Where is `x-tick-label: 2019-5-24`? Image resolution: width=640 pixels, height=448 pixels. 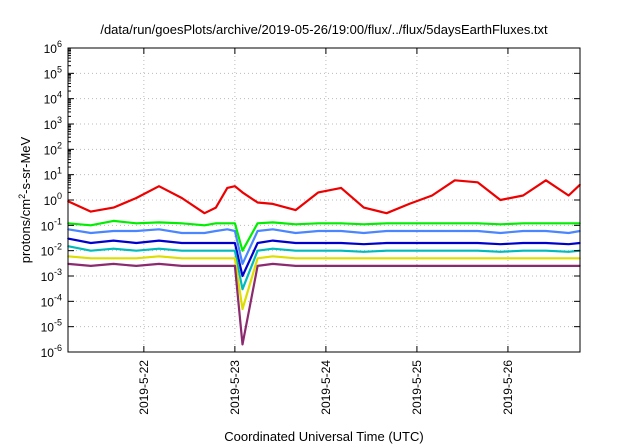 x-tick-label: 2019-5-24 is located at coordinates (326, 387).